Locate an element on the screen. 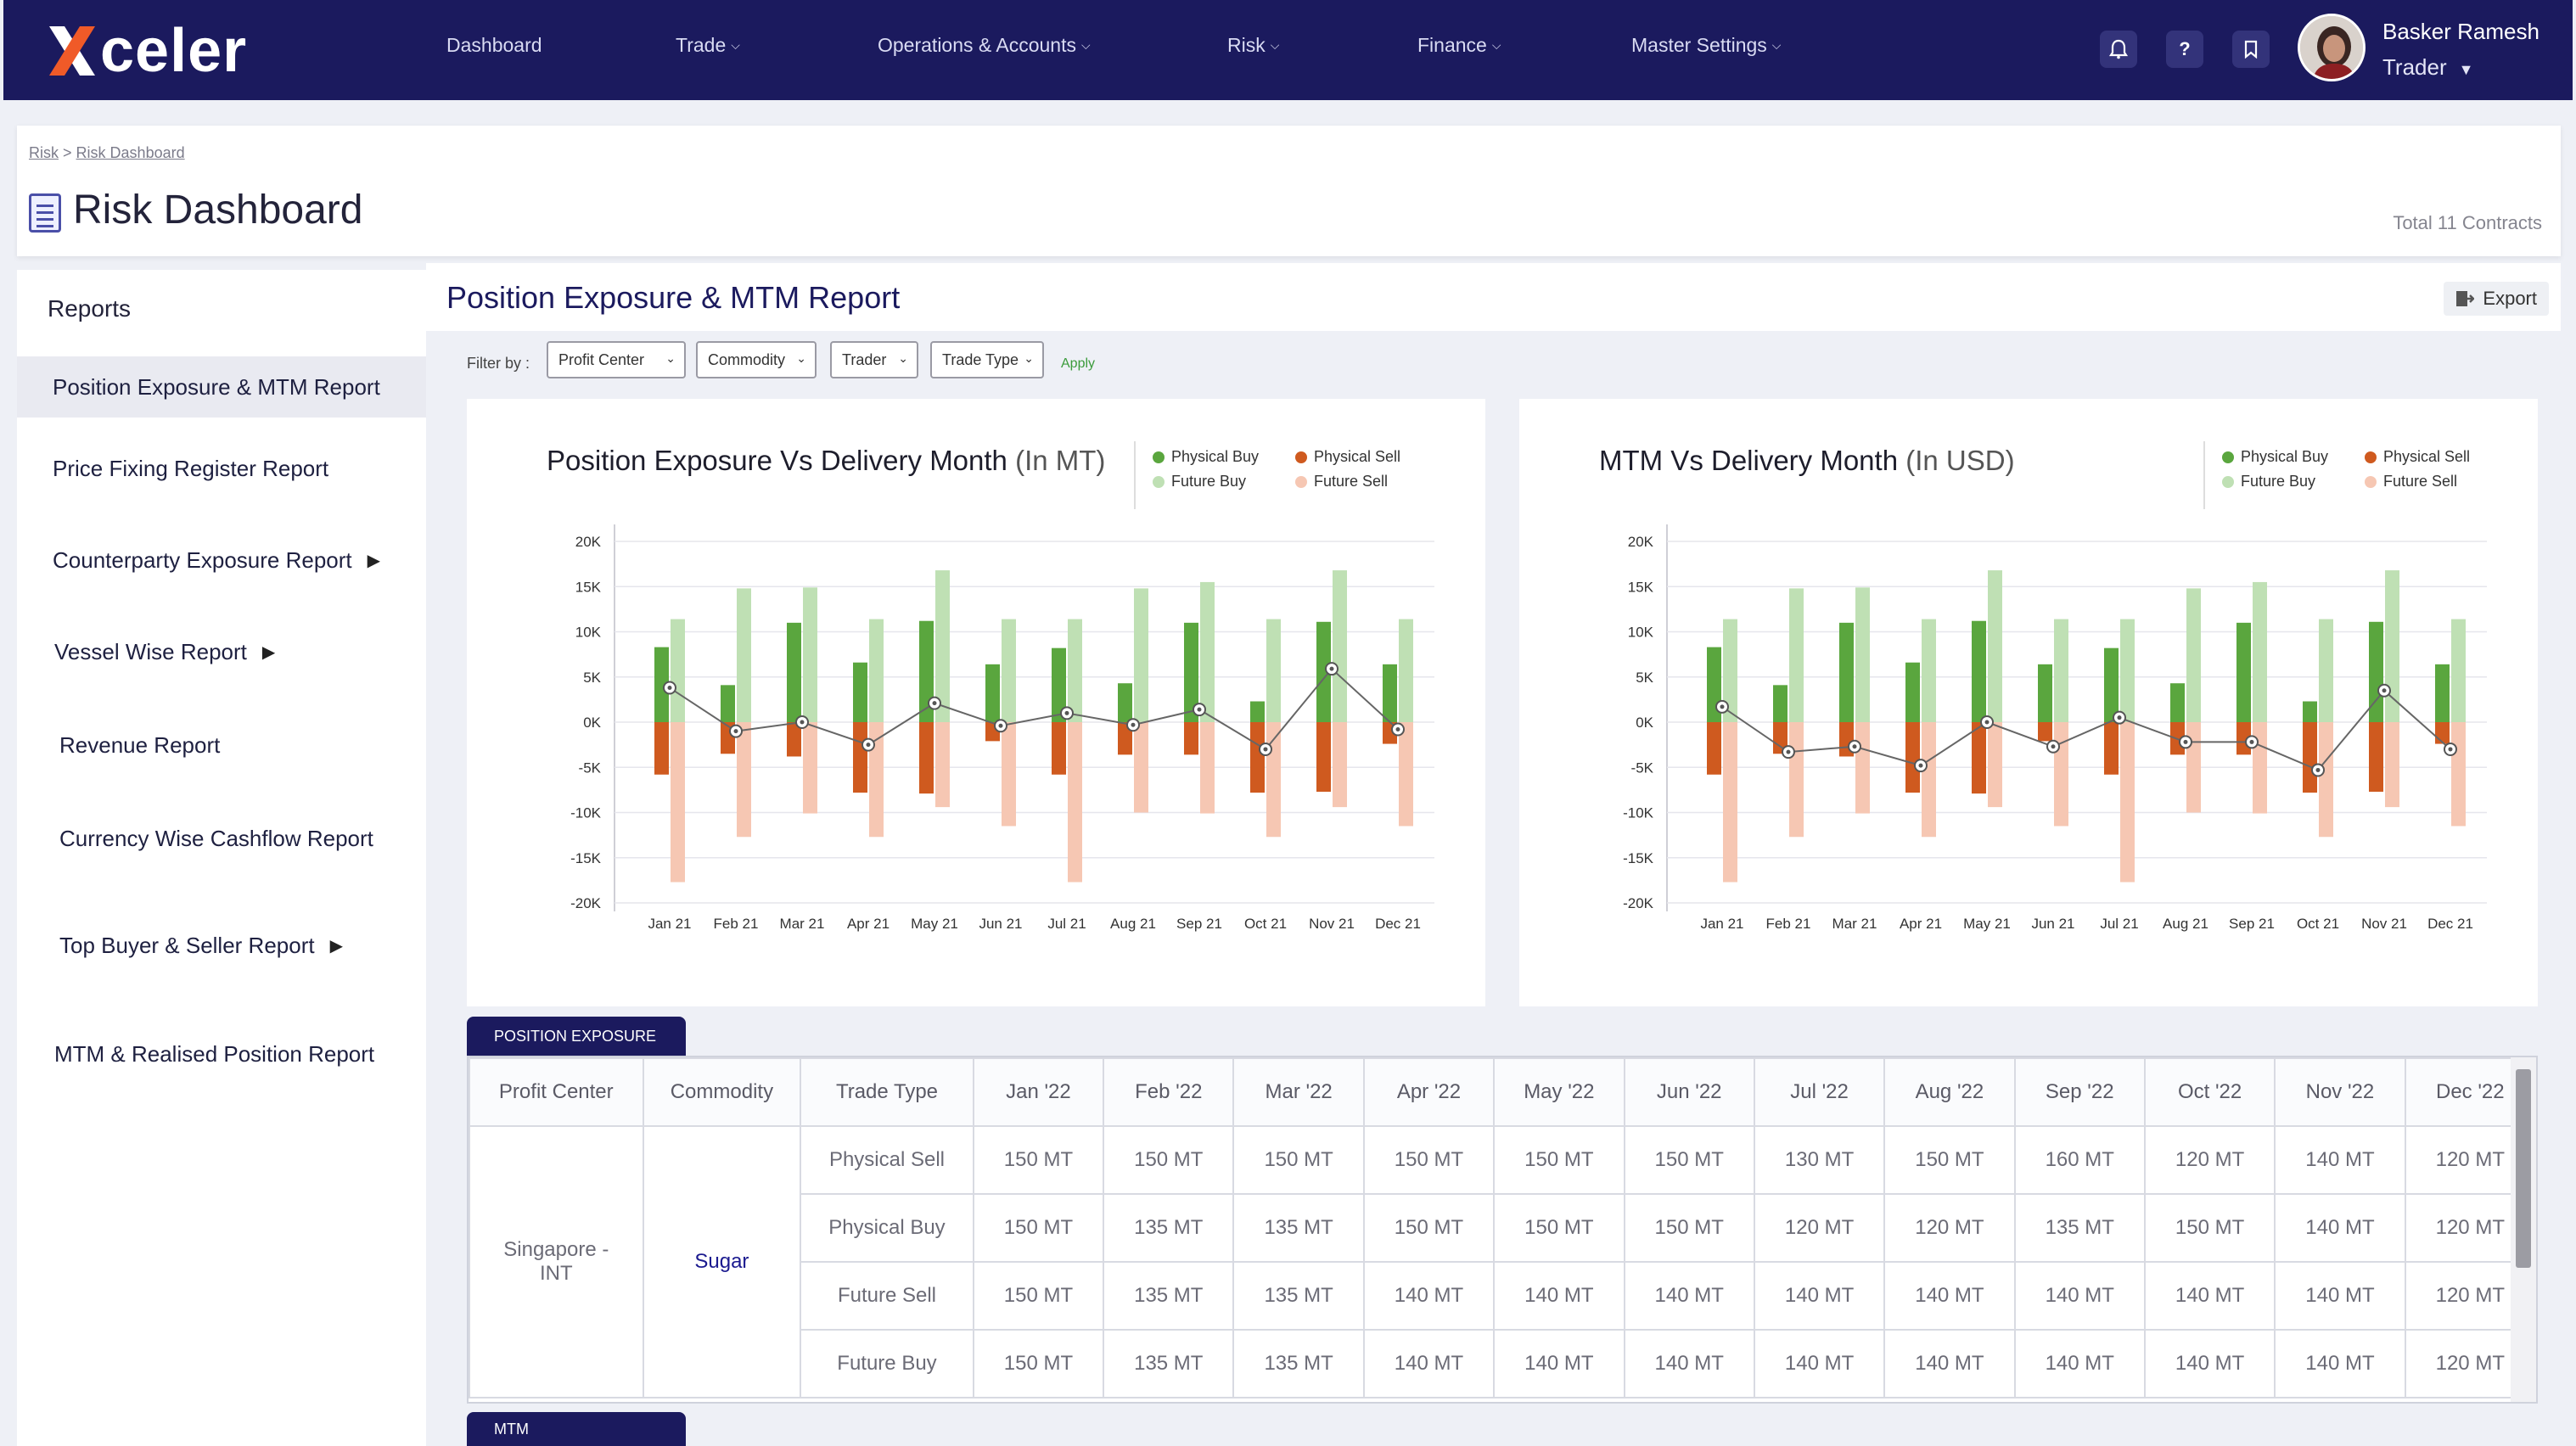 The image size is (2576, 1446). tab-mtm: MTM is located at coordinates (576, 1429).